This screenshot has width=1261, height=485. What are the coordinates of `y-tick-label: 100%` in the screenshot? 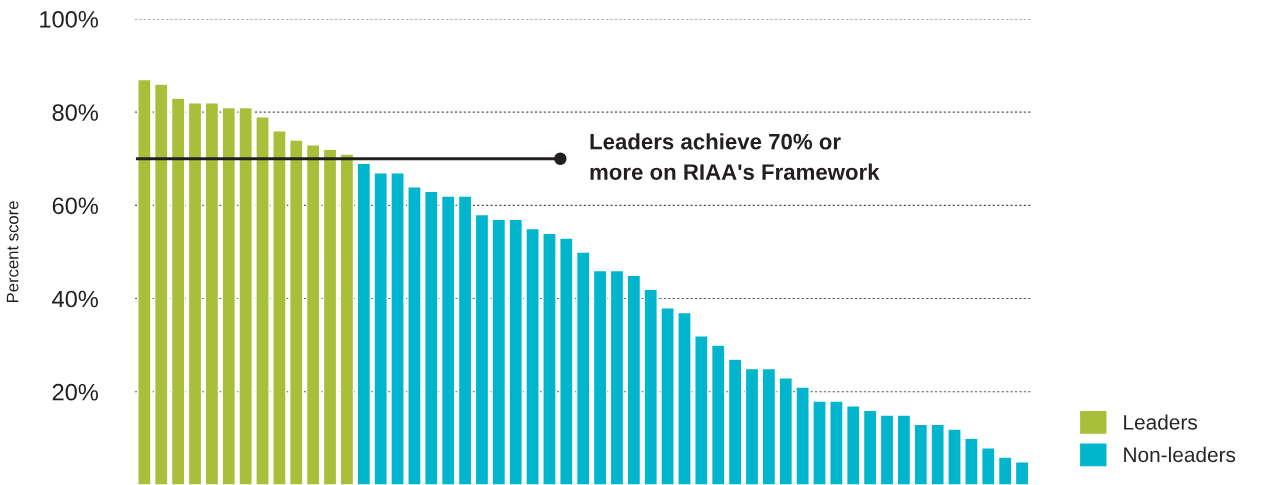 It's located at (69, 19).